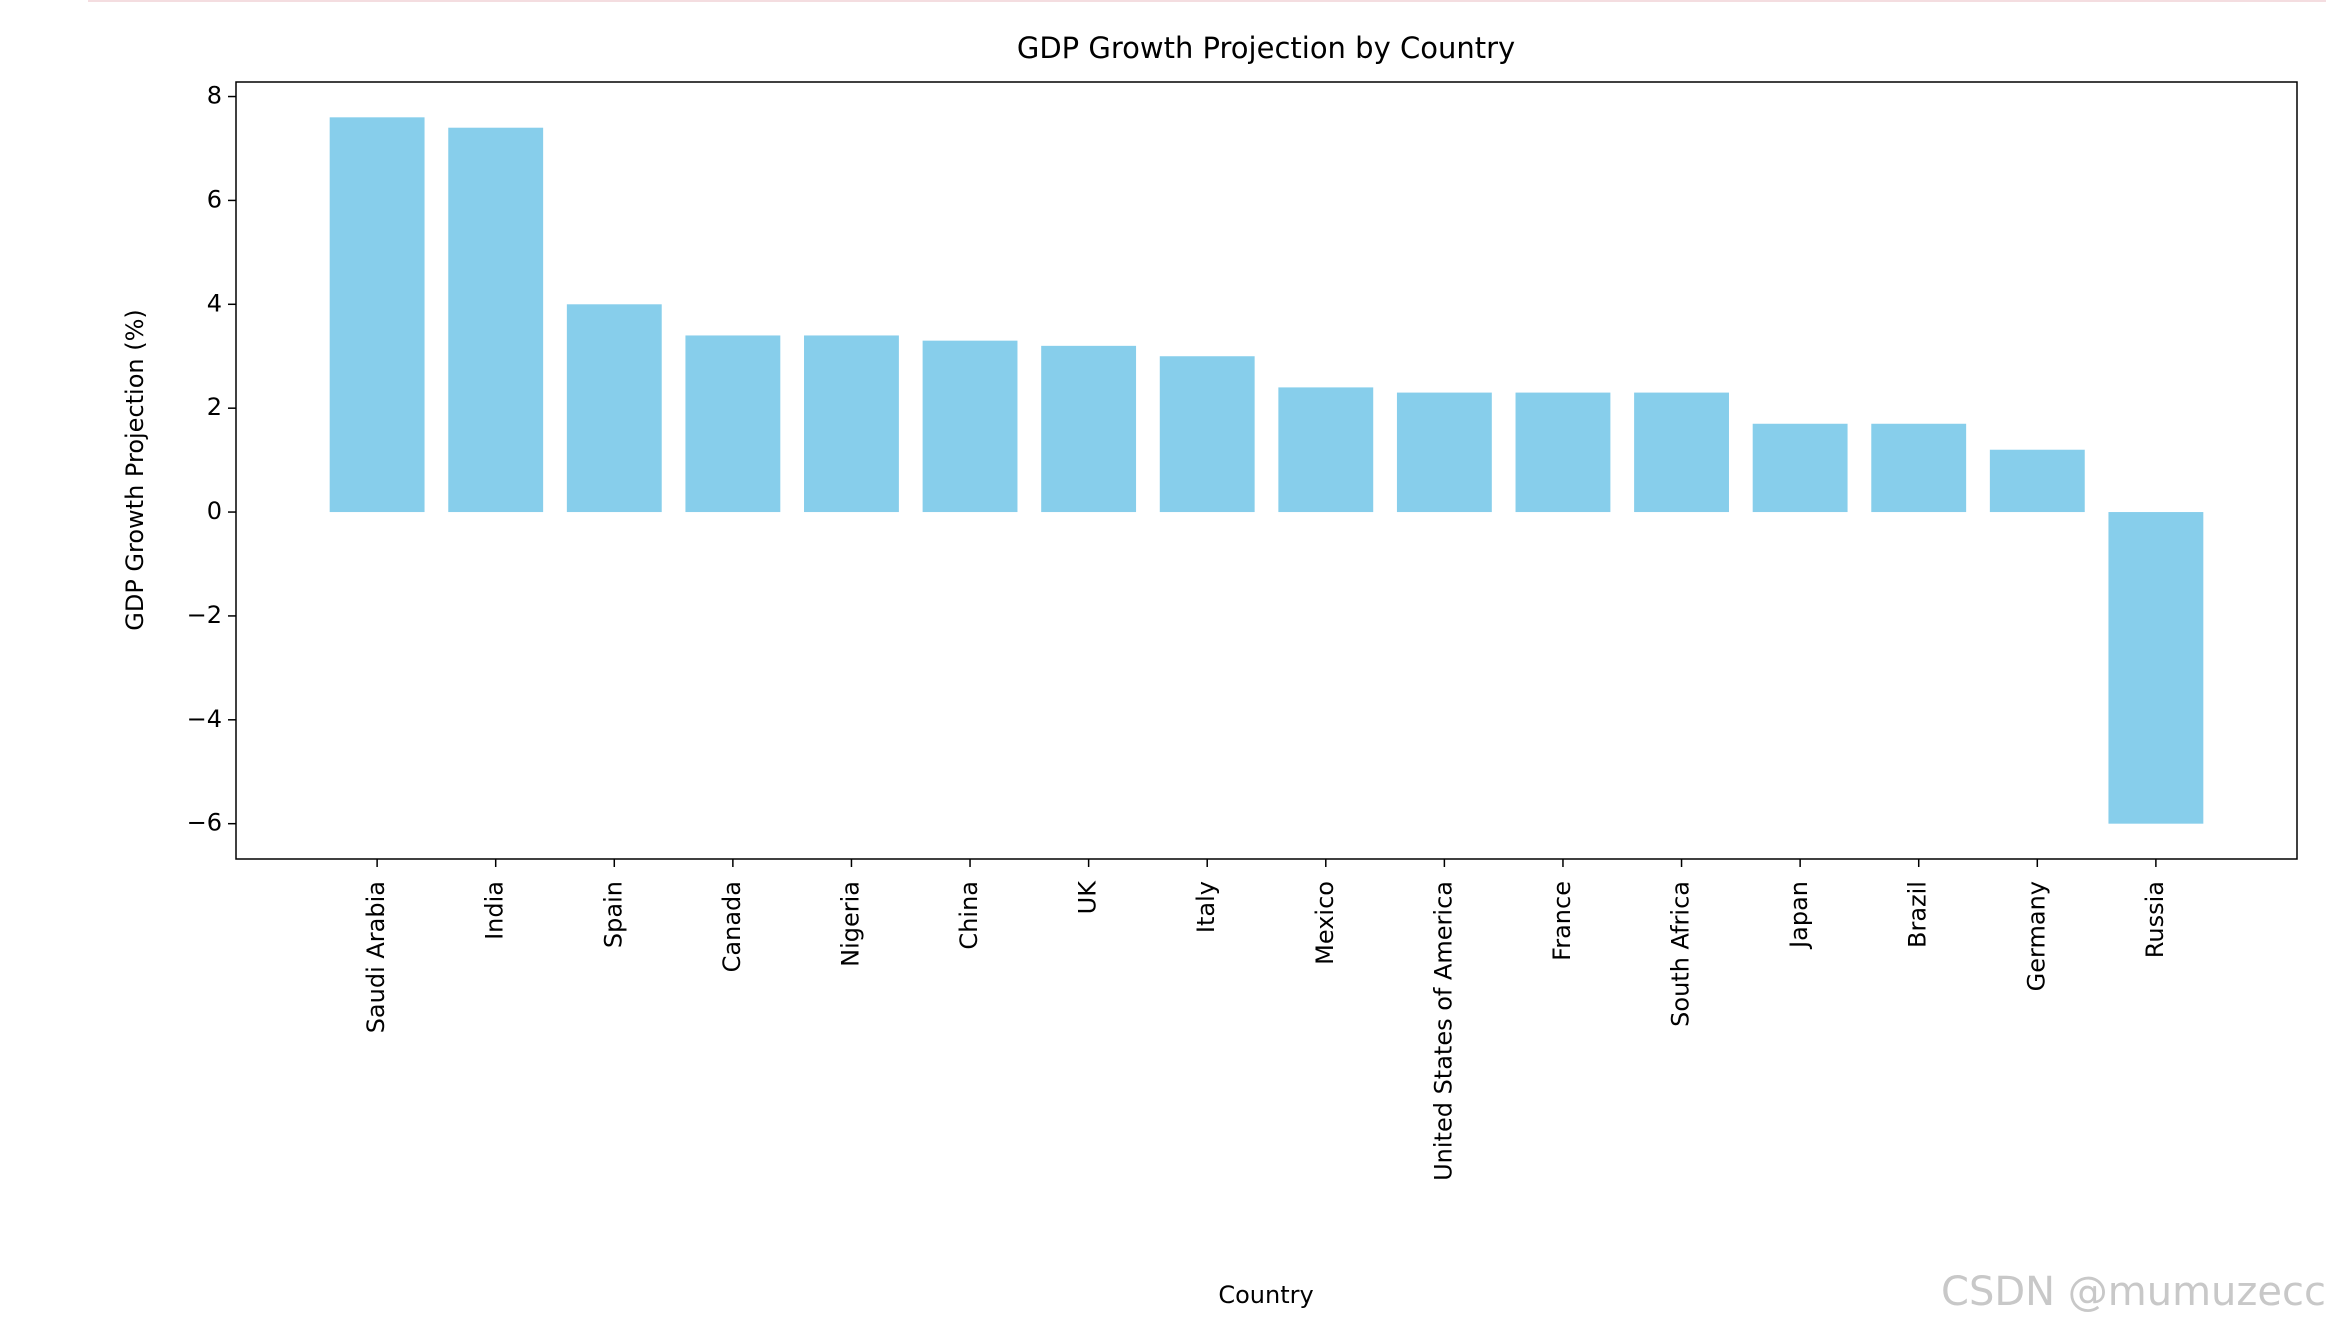 The width and height of the screenshot is (2326, 1332). Describe the element at coordinates (214, 511) in the screenshot. I see `y-tick-label: 0` at that location.